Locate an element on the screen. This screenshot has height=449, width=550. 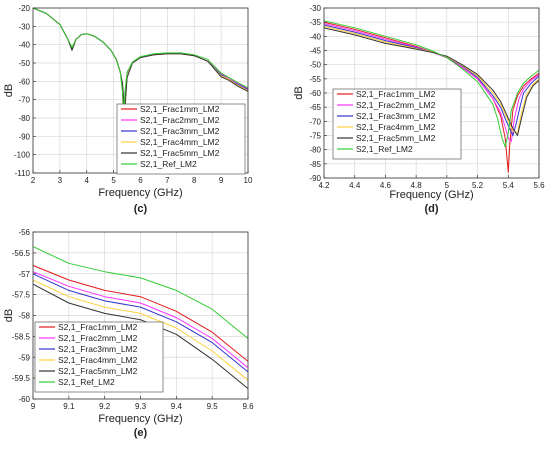
y-tick-label: -58.5 is located at coordinates (21, 336).